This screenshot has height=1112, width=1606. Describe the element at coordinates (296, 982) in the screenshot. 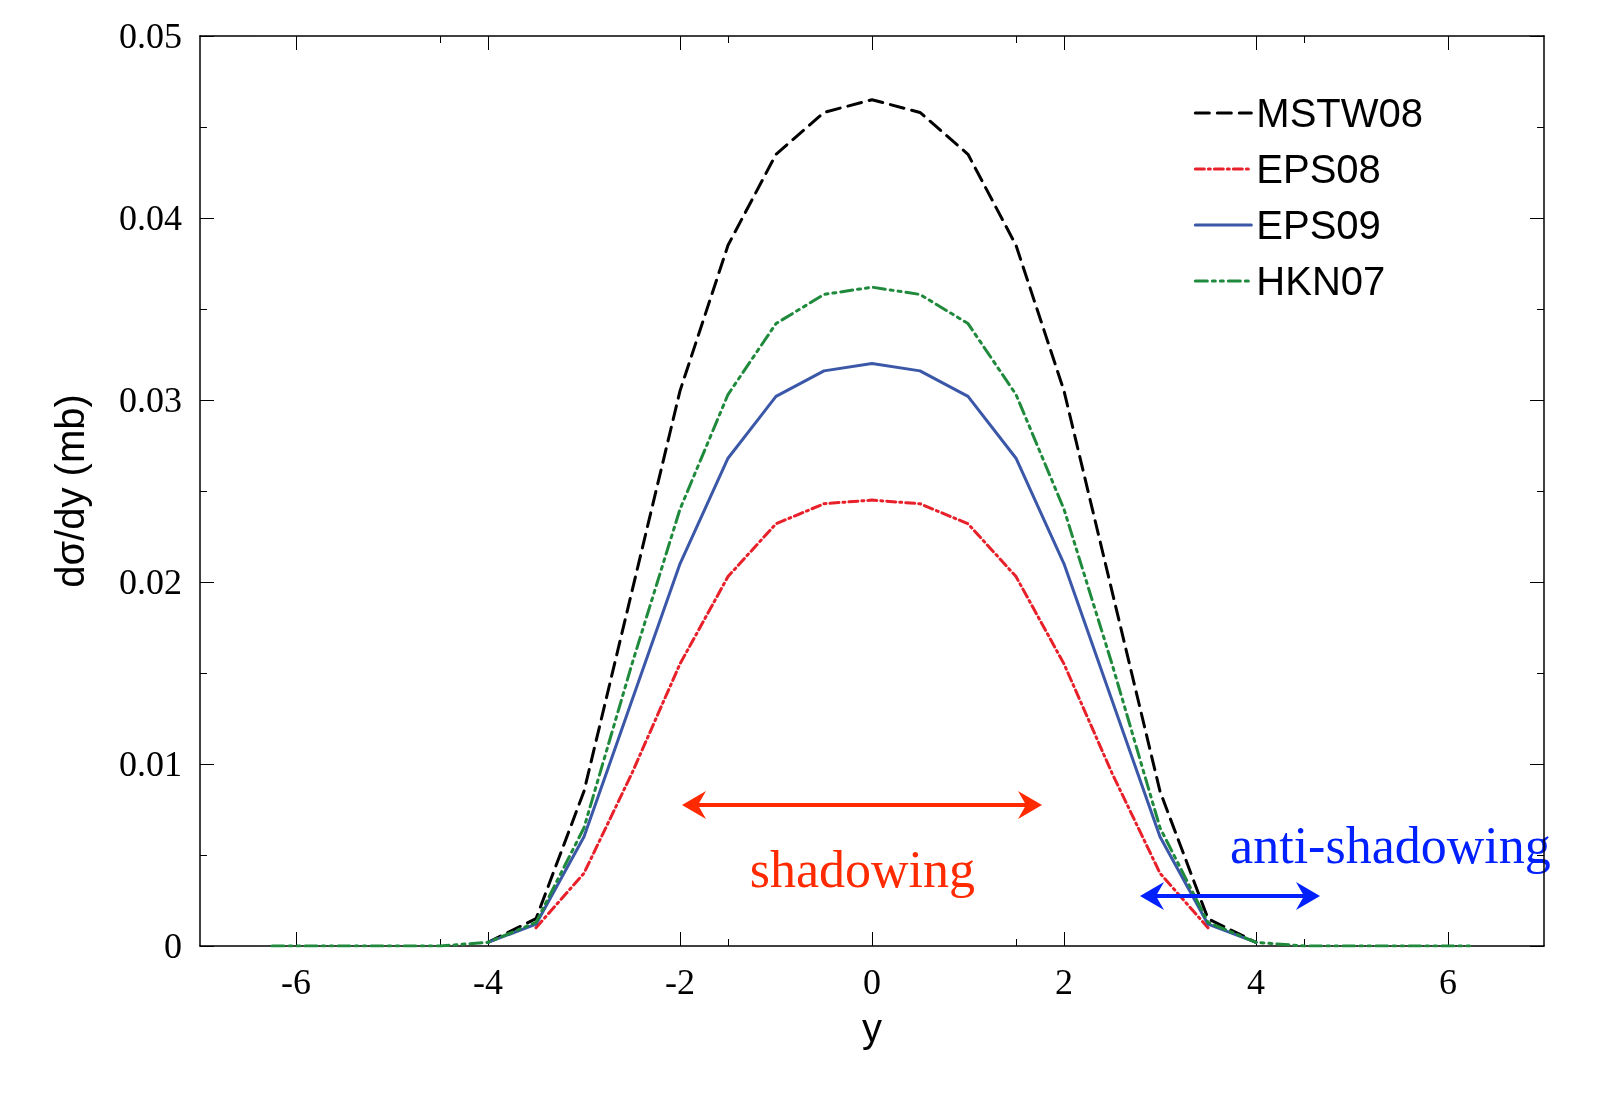

I see `x-tick-label: -6` at that location.